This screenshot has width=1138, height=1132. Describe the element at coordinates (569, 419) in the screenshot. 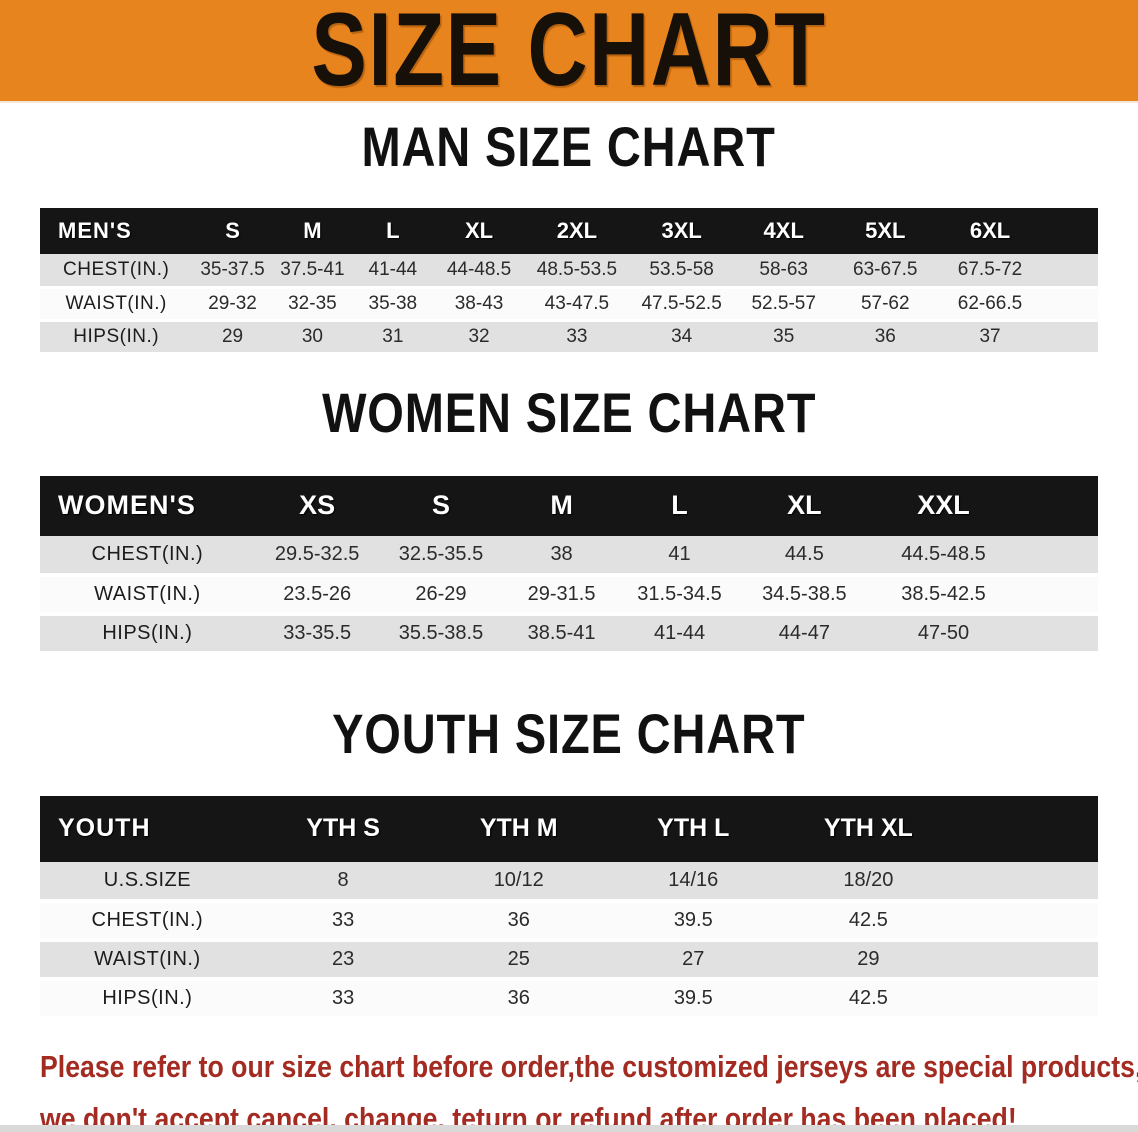

I see `women-section-heading: WOMEN SIZE CHART` at that location.